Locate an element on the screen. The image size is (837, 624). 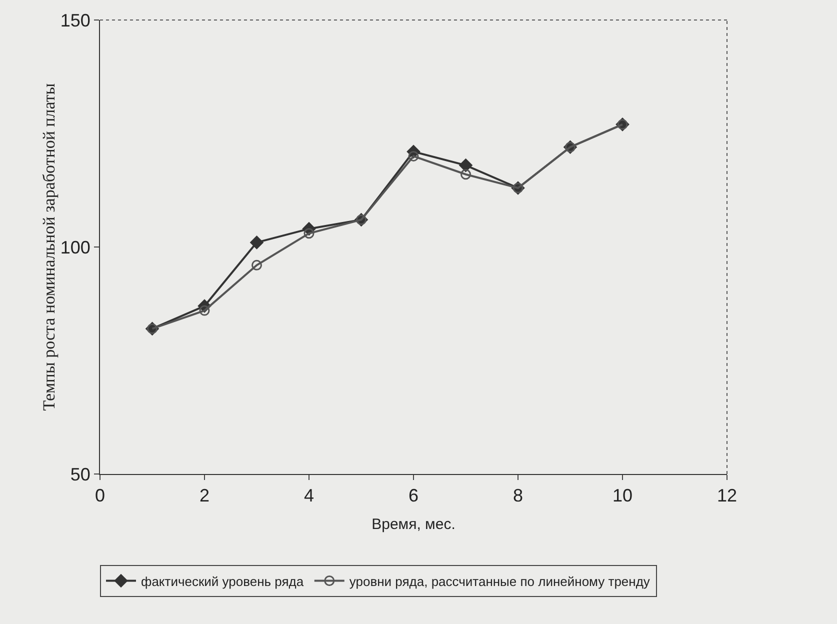
y-tick-label: 150 is located at coordinates (75, 20).